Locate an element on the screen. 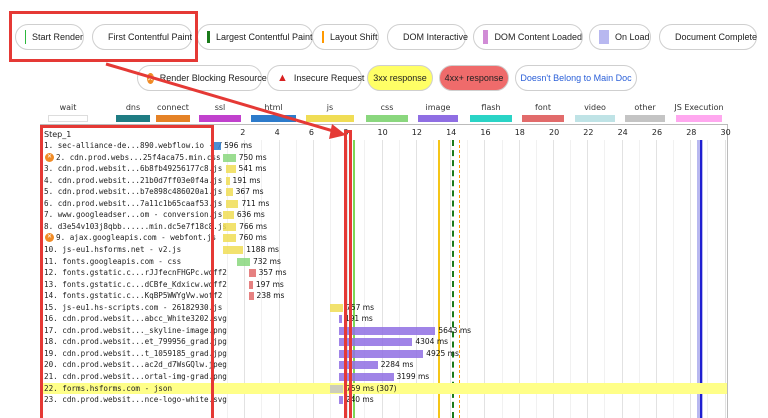 The width and height of the screenshot is (768, 418). request-duration: 2284 ms is located at coordinates (397, 365).